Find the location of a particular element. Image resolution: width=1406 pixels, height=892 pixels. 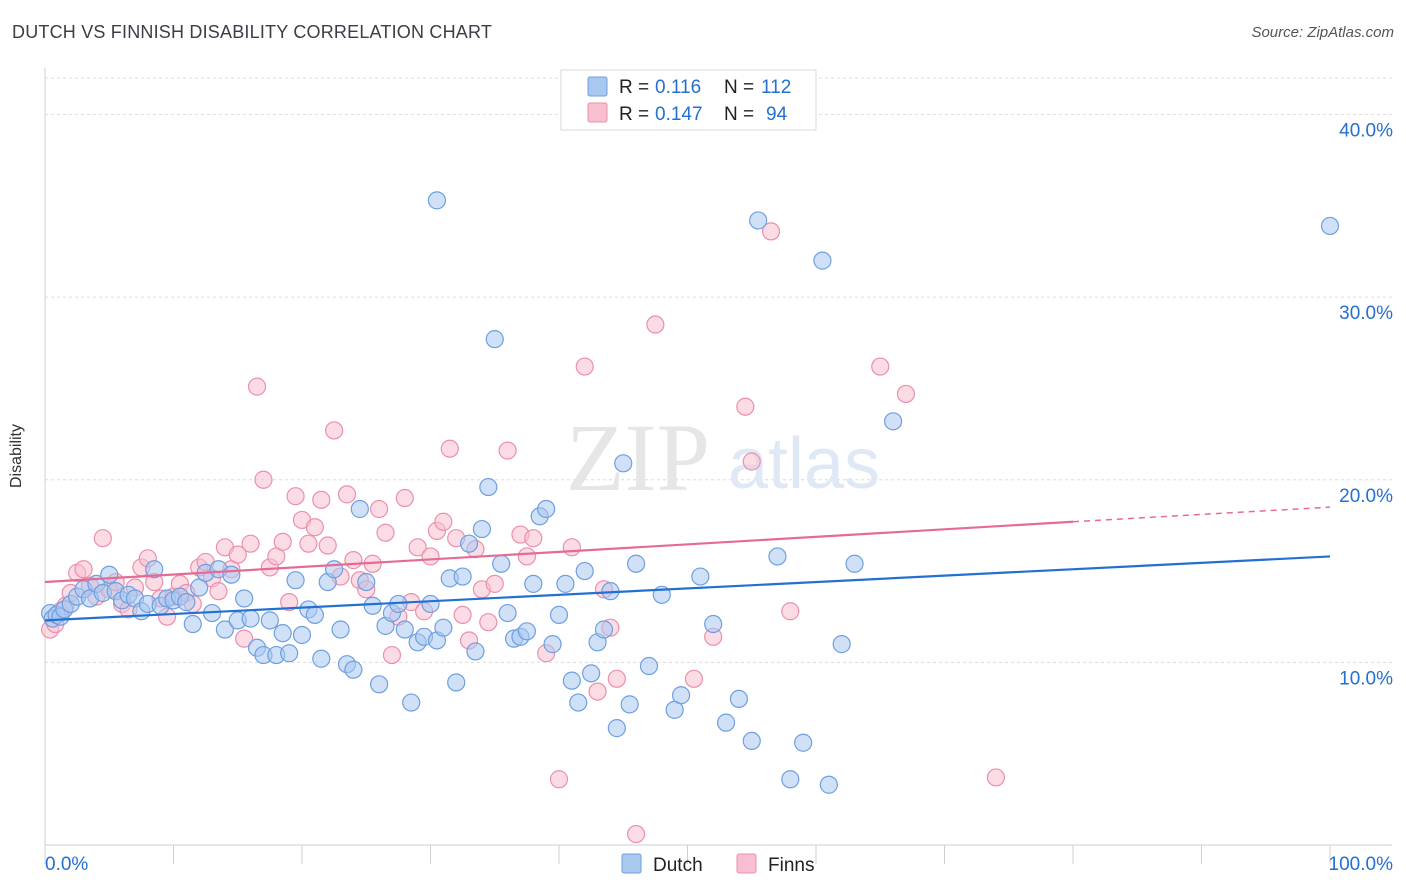

dutch-bottom-label: Dutch is located at coordinates (678, 865).